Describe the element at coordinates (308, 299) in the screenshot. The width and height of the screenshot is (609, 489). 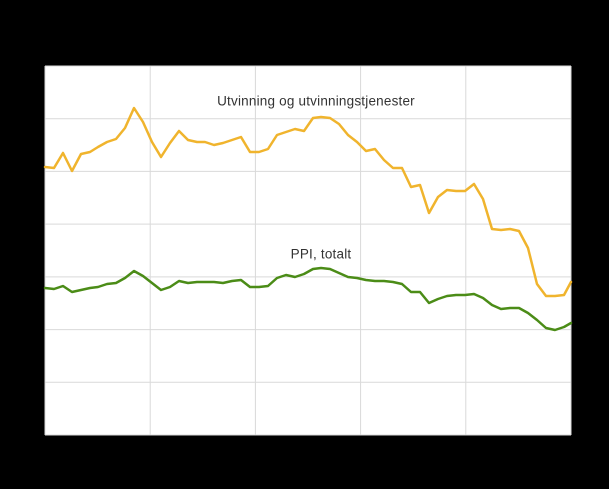
I see `series-line-ppi-totalt` at that location.